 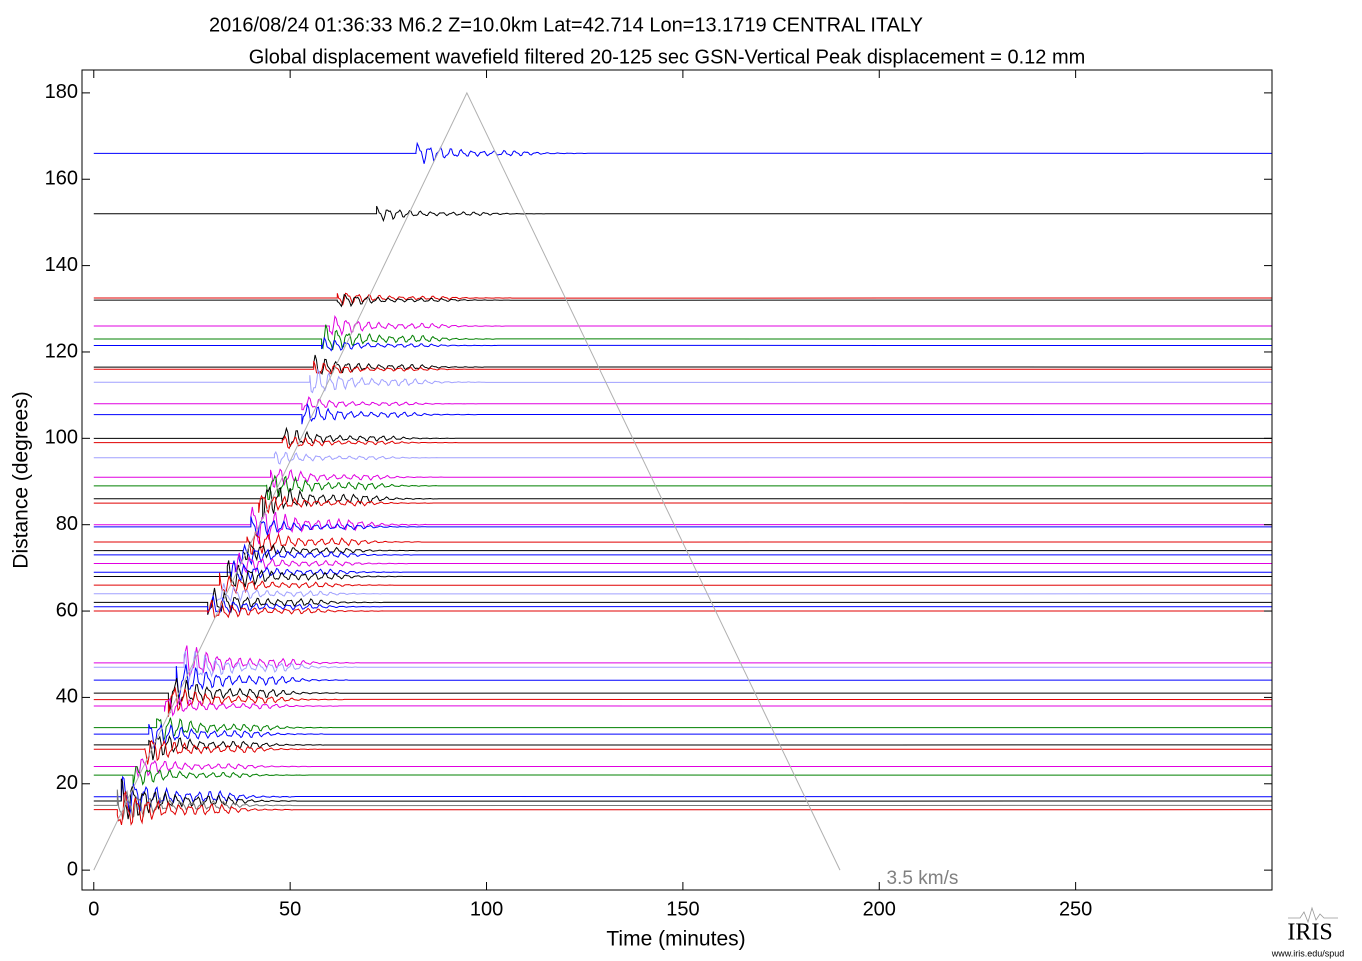 What do you see at coordinates (1313, 915) in the screenshot?
I see `logo-wiggle` at bounding box center [1313, 915].